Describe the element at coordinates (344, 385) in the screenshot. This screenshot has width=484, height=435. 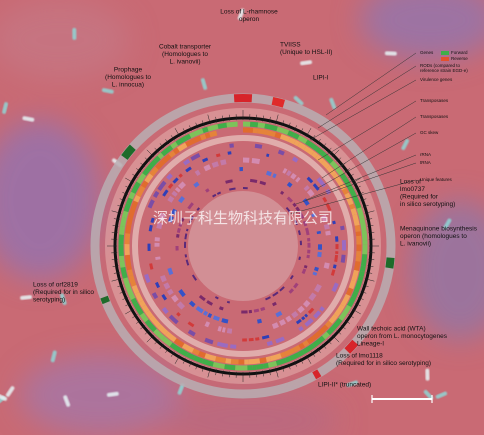
I see `annotation-text: LIPI-II* (truncated)` at that location.